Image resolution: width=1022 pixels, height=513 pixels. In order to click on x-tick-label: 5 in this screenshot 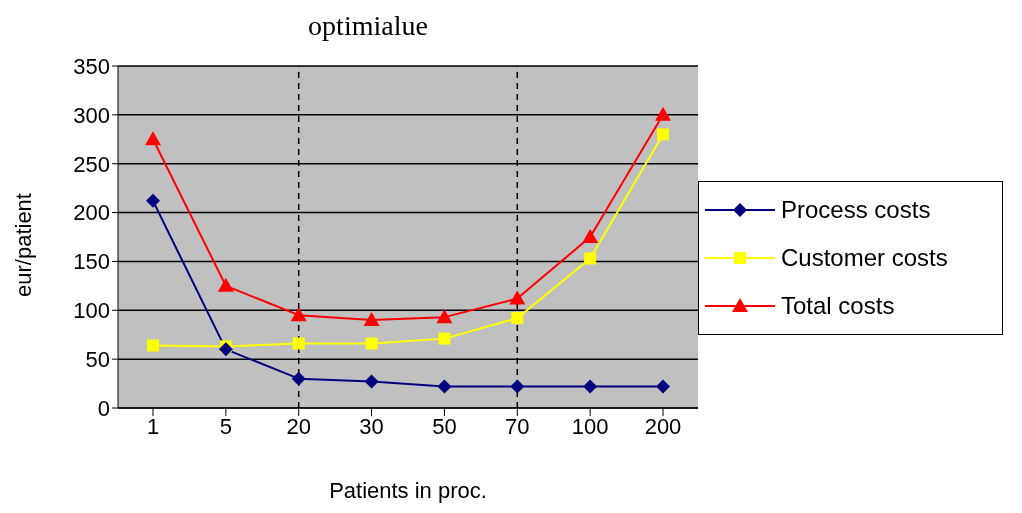, I will do `click(225, 426)`.